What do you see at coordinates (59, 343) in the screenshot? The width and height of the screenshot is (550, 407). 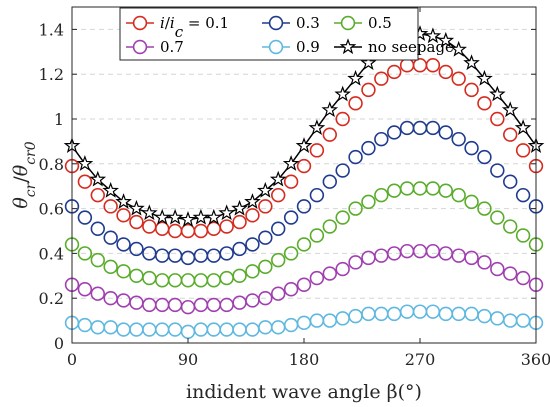 I see `y-tick-label: 0` at bounding box center [59, 343].